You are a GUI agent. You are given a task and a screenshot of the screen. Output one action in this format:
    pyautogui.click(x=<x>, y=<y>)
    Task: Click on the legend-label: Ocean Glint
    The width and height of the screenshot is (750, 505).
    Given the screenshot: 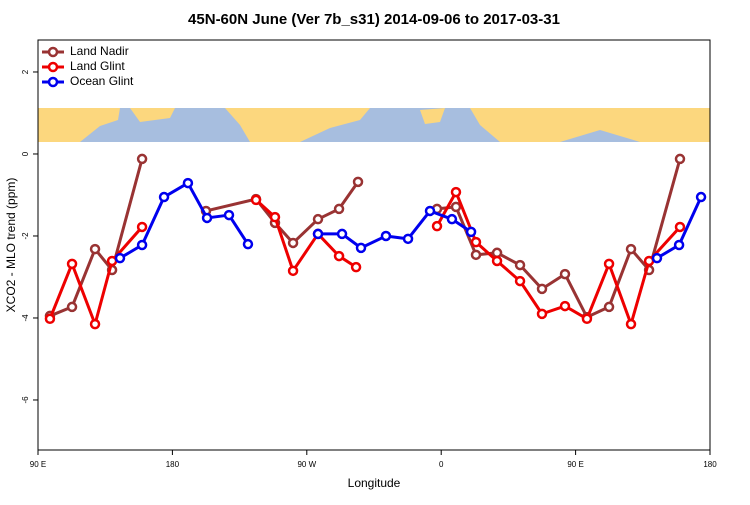 What is the action you would take?
    pyautogui.click(x=102, y=81)
    